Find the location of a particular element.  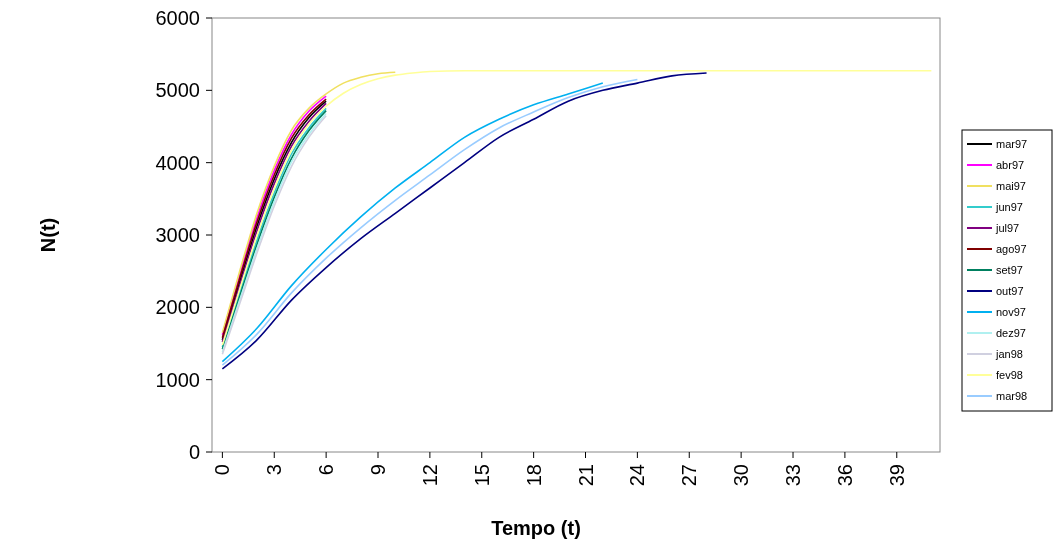

x-tick-label: 24 is located at coordinates (637, 475).